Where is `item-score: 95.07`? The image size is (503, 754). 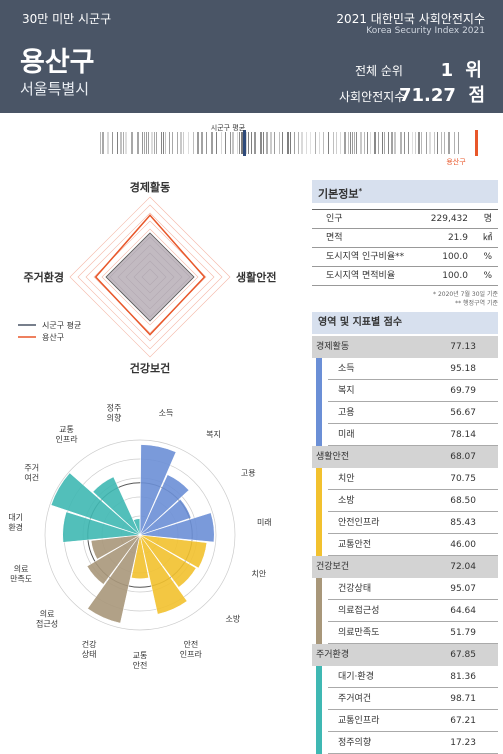 item-score: 95.07 is located at coordinates (463, 589).